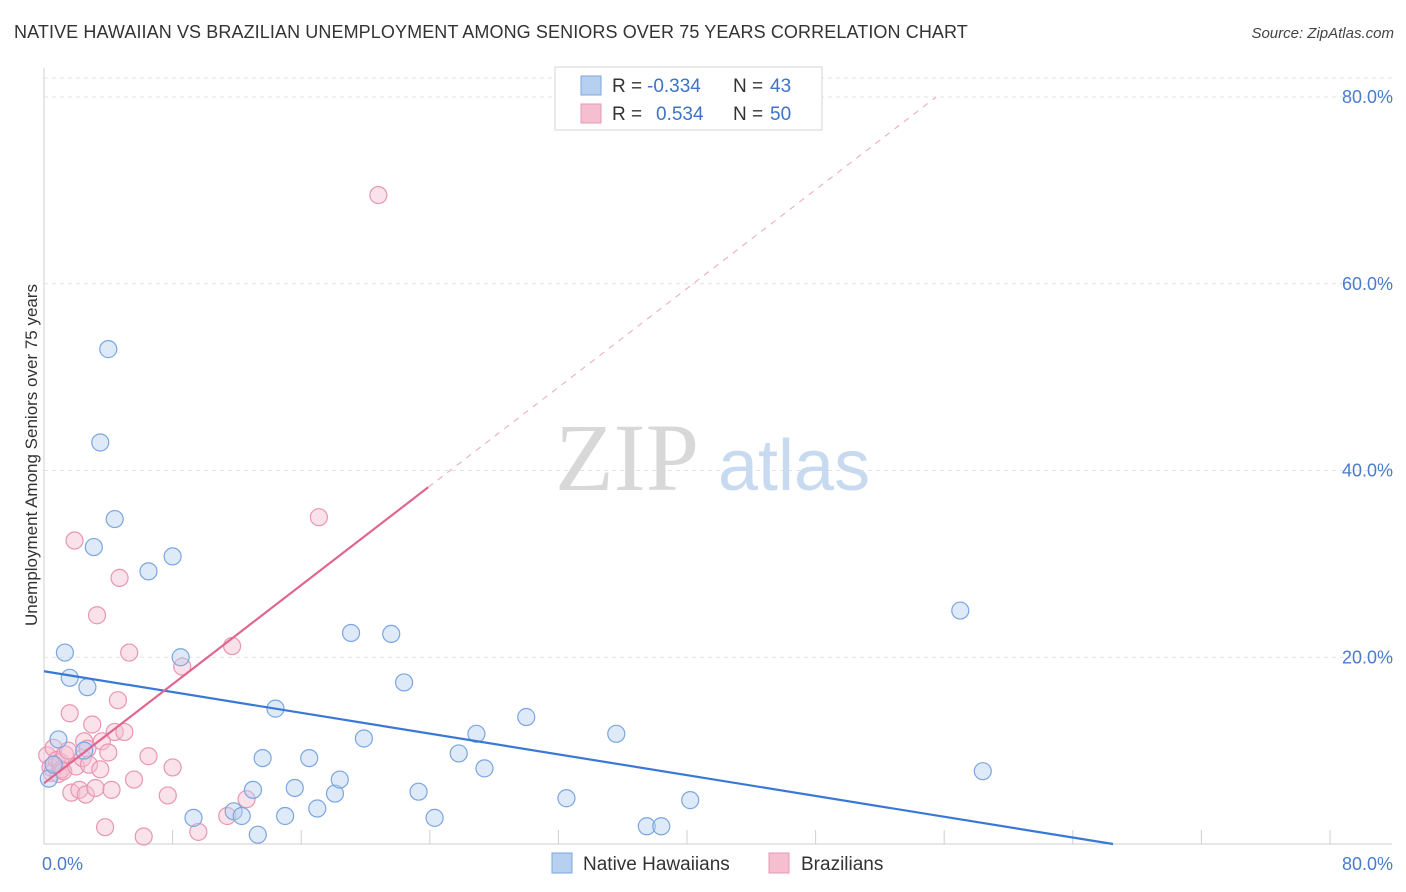 The height and width of the screenshot is (892, 1406). Describe the element at coordinates (562, 863) in the screenshot. I see `bottom-legend-swatch-blue` at that location.